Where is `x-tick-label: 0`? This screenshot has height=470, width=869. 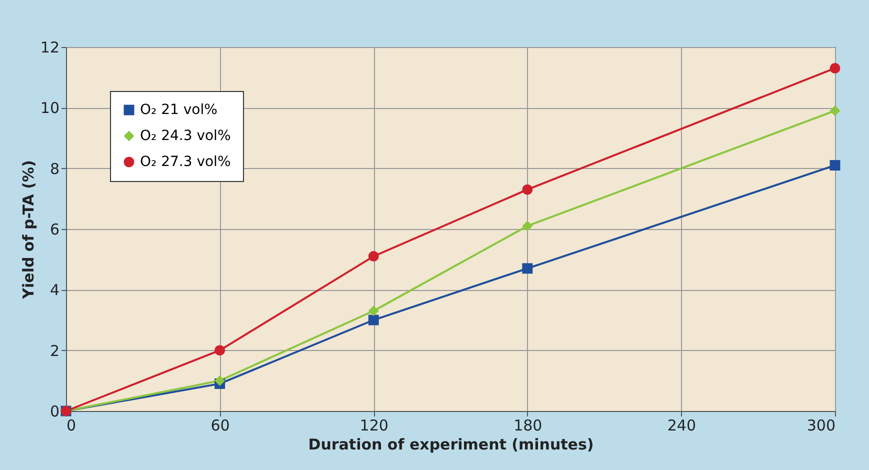 x-tick-label: 0 is located at coordinates (71, 425).